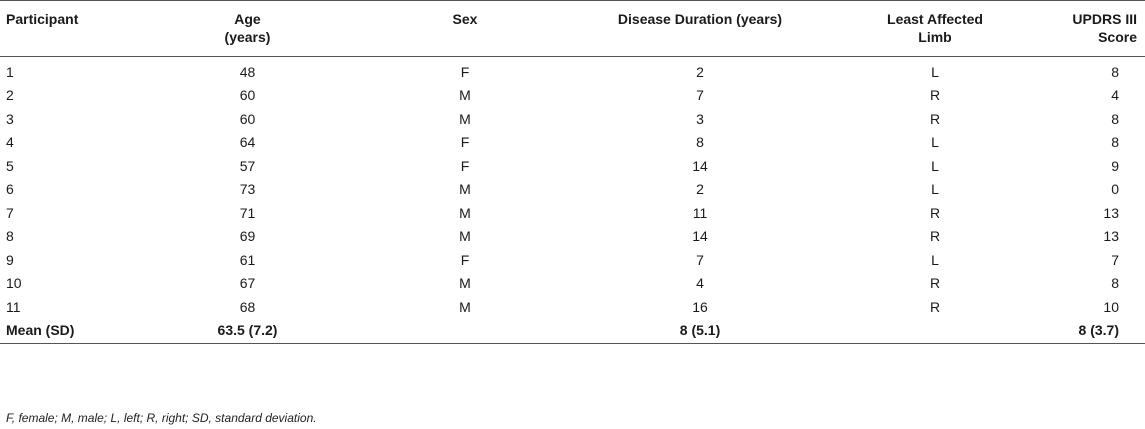  What do you see at coordinates (700, 306) in the screenshot?
I see `cell-disease-duration: 16` at bounding box center [700, 306].